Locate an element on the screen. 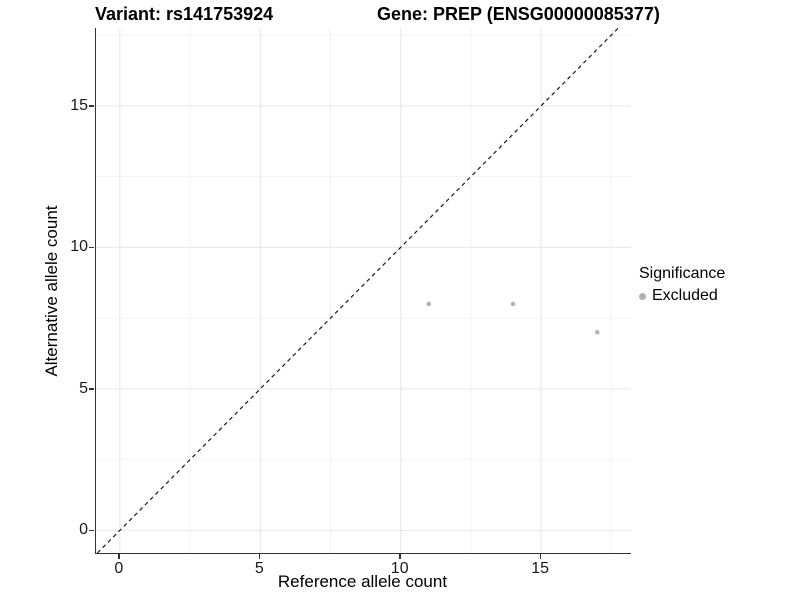 This screenshot has width=800, height=600. legend-point-icon is located at coordinates (642, 296).